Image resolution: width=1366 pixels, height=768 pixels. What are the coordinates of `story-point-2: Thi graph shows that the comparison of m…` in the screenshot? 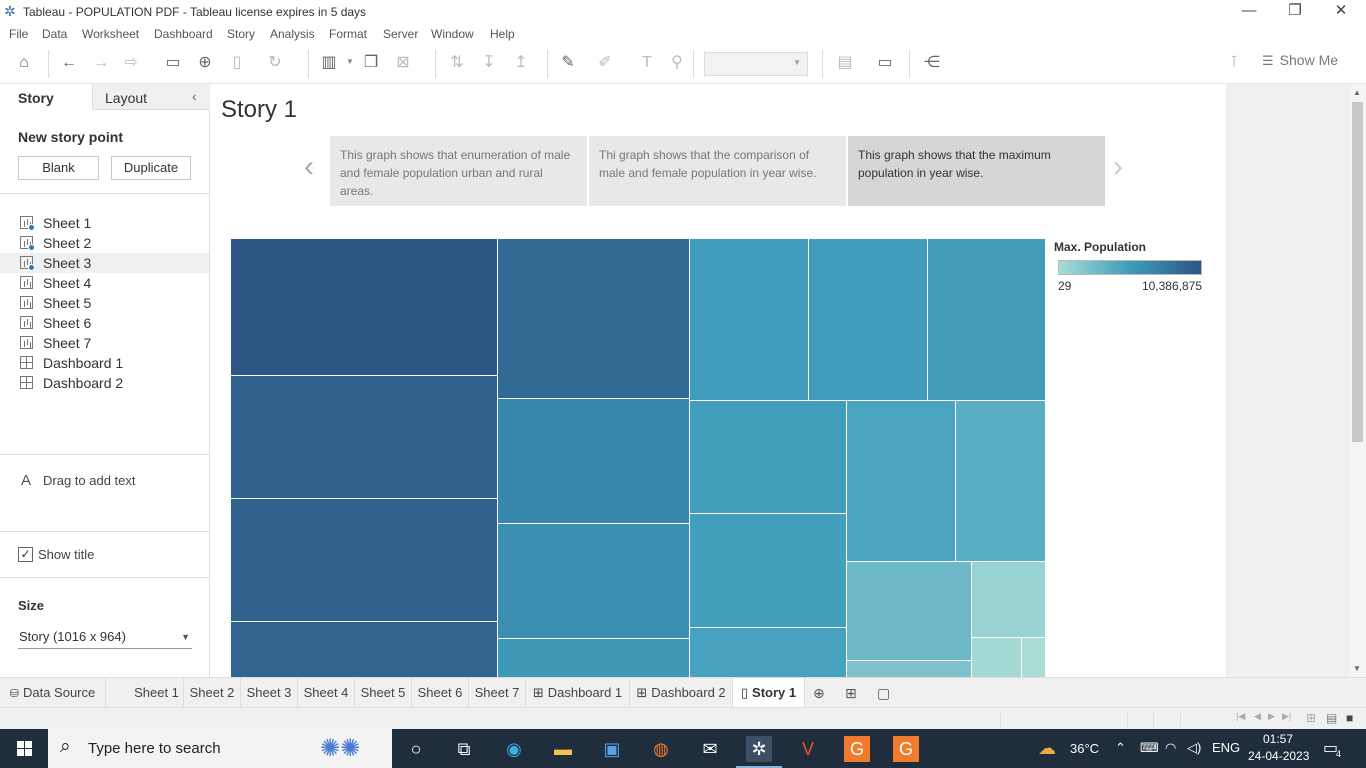 It's located at (717, 171).